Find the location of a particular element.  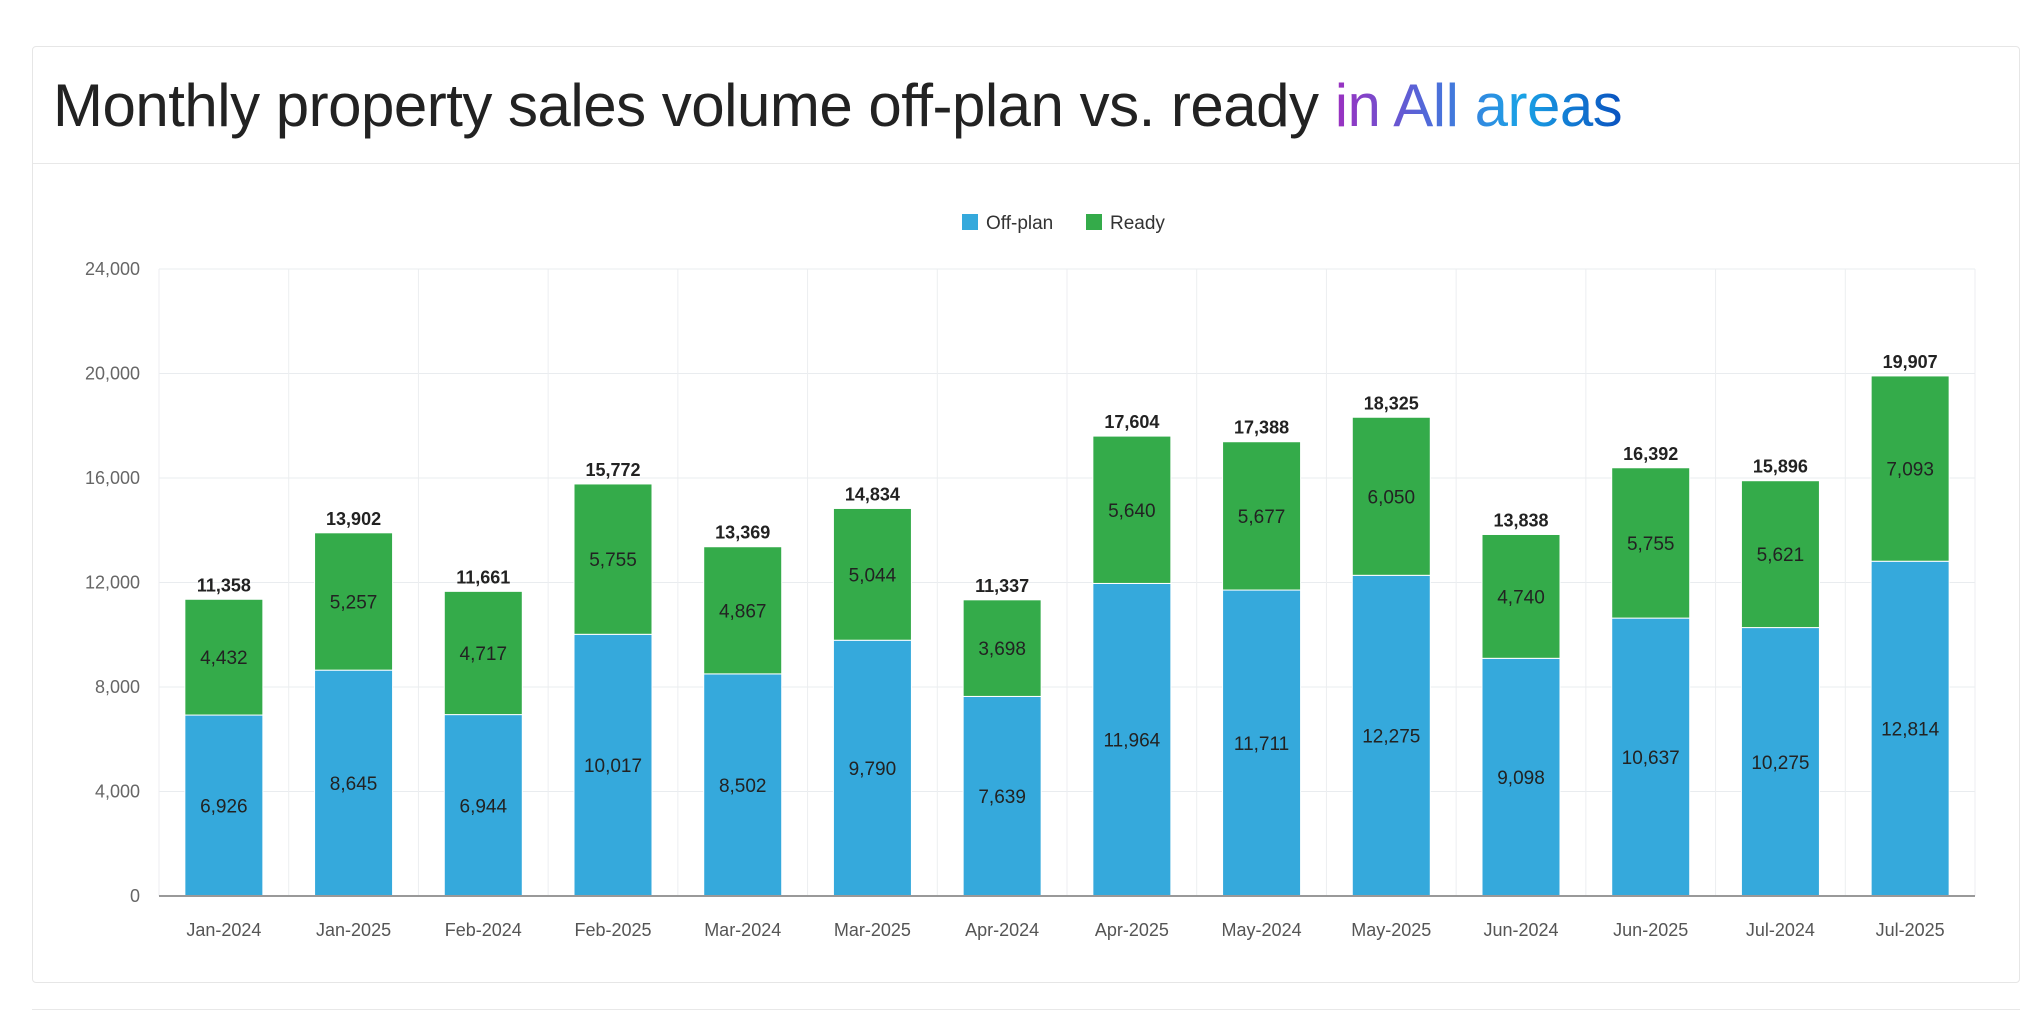

bar-value-label: 6,944 is located at coordinates (484, 806).